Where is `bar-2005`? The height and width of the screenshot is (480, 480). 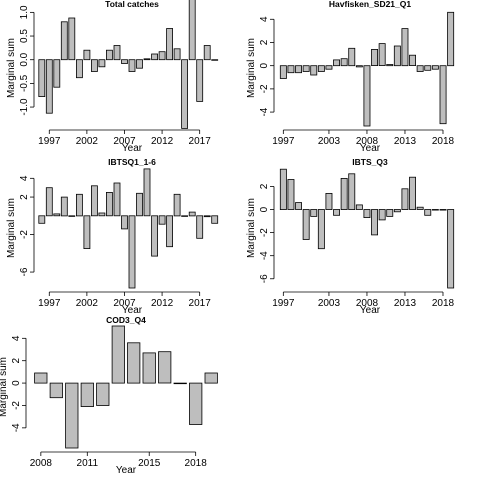 bar-2005 is located at coordinates (344, 193).